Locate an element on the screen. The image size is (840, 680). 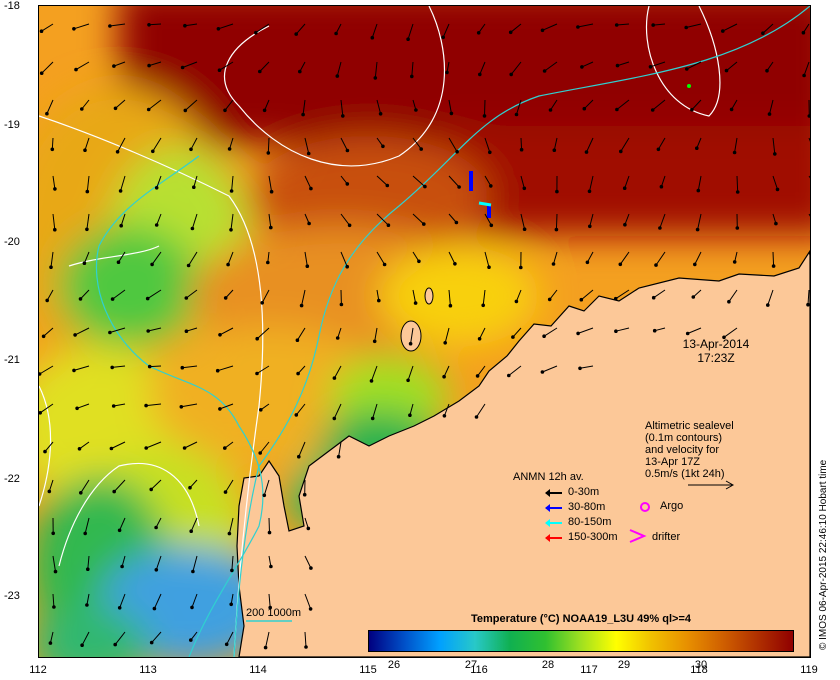
colorbar-tick: 28 is located at coordinates (548, 665).